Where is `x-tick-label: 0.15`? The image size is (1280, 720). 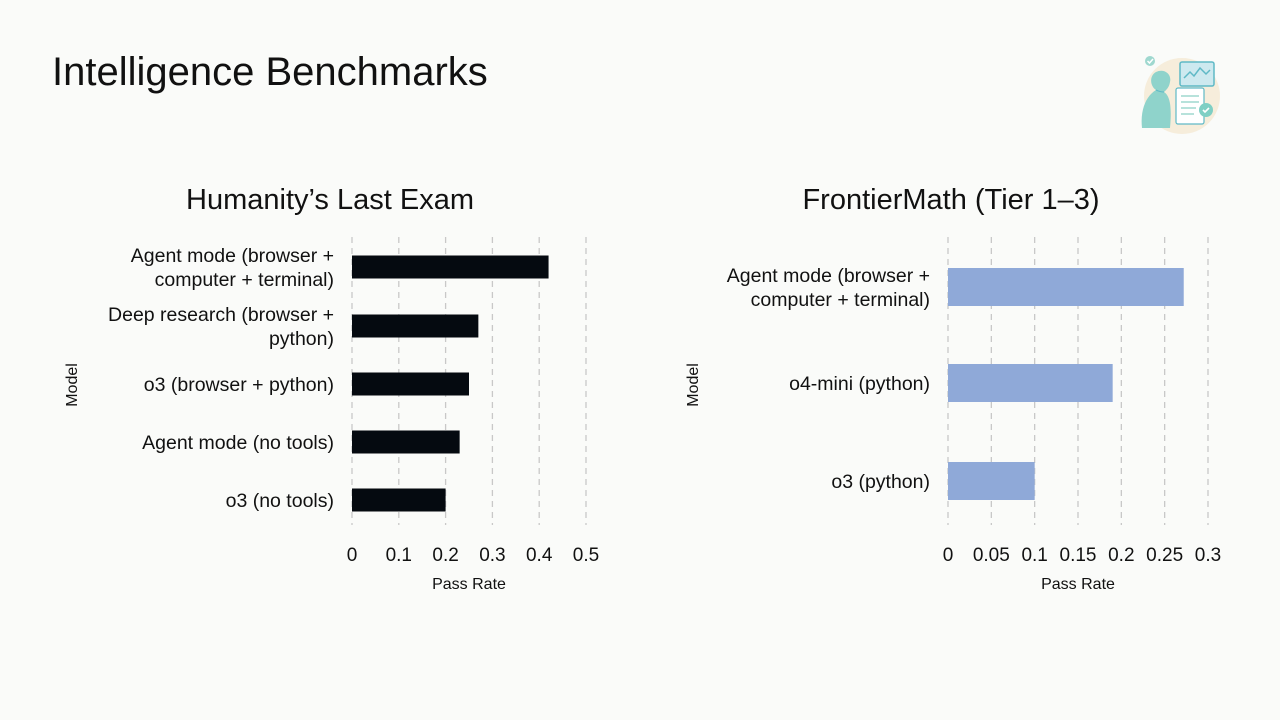 x-tick-label: 0.15 is located at coordinates (1078, 555).